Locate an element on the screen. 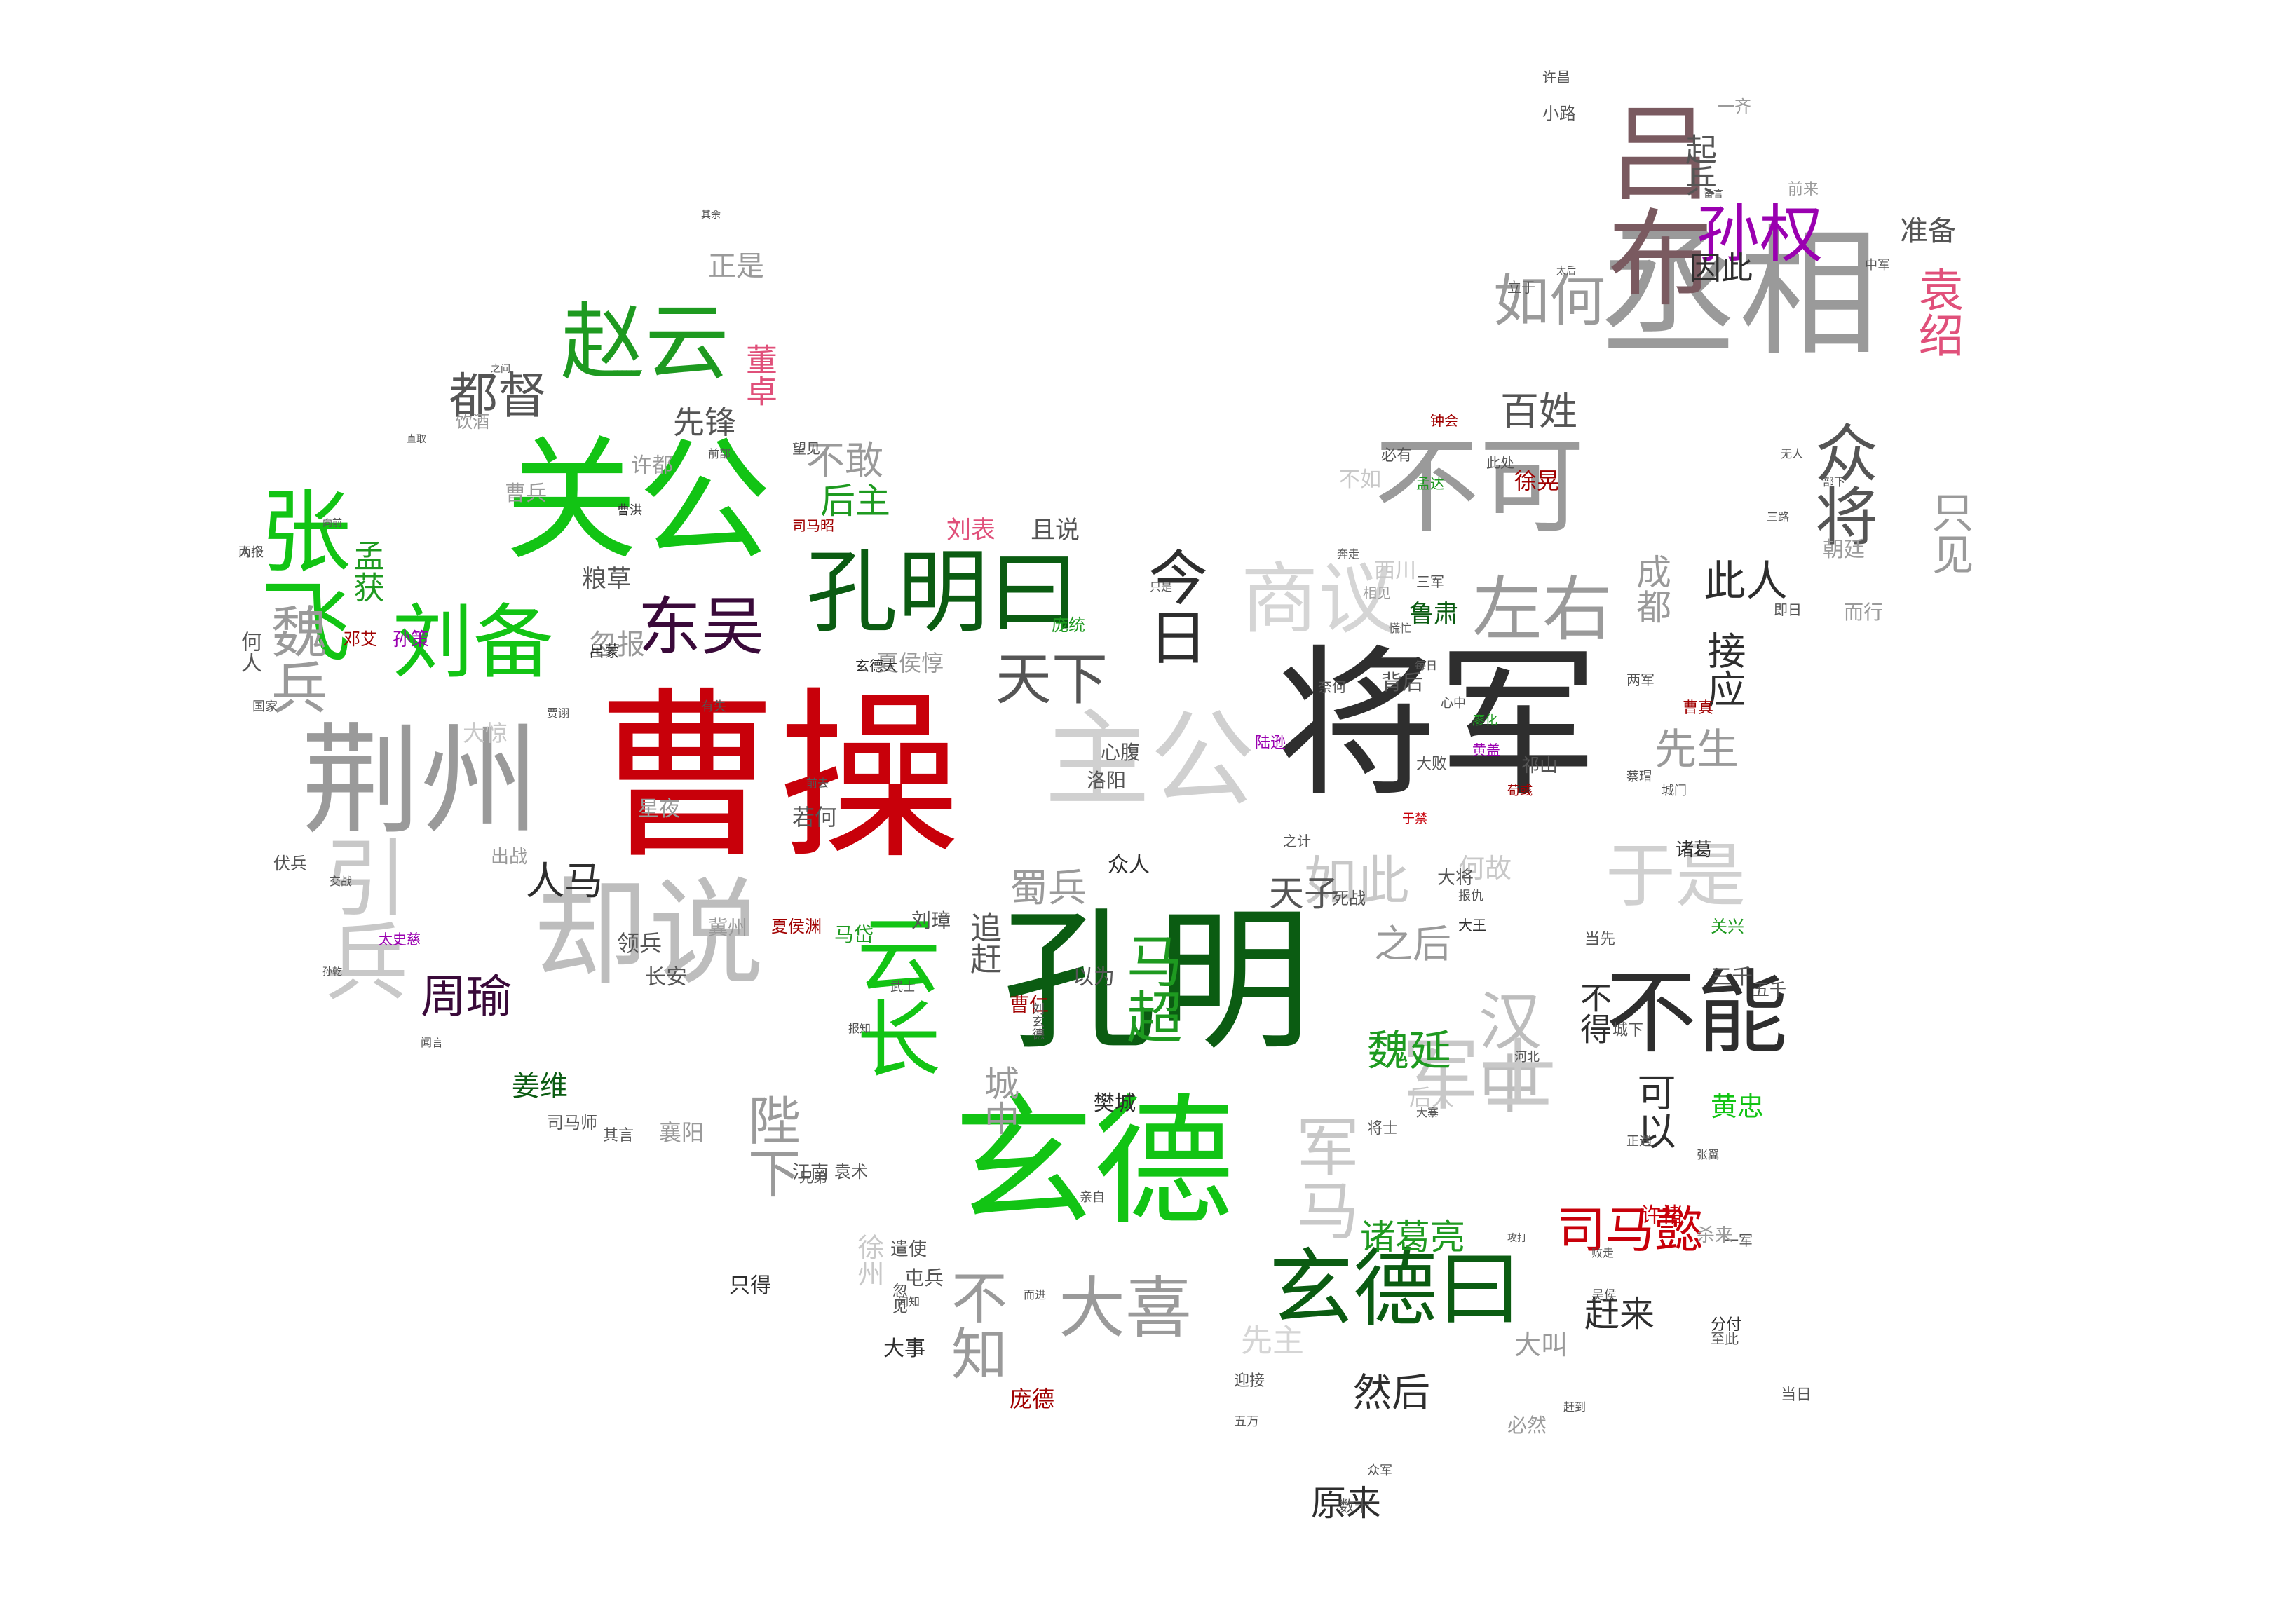 This screenshot has height=1619, width=2296. word-cloud-word: 慌忙 is located at coordinates (1400, 628).